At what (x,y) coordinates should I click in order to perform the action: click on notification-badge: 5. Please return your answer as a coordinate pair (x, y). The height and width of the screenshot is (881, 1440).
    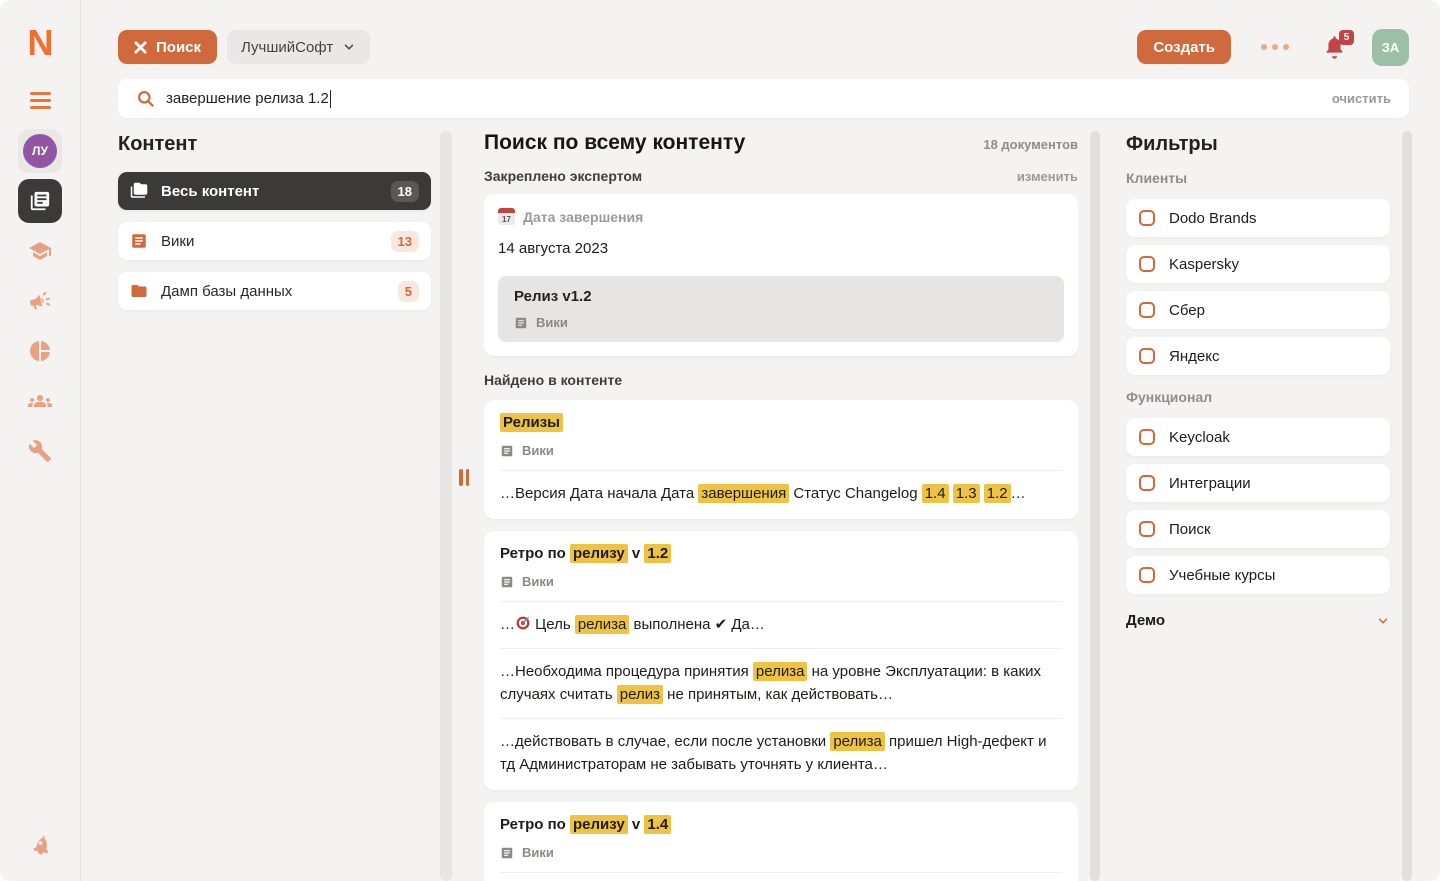
    Looking at the image, I should click on (1346, 37).